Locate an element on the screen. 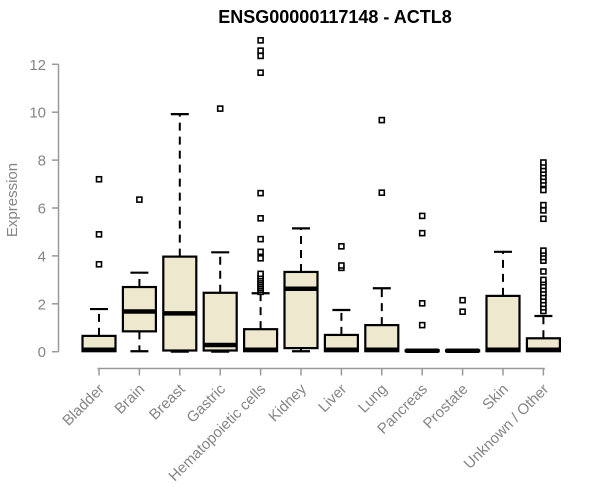 This screenshot has width=600, height=500. chart-title: ENSG00000117148 - ACTL8 is located at coordinates (334, 17).